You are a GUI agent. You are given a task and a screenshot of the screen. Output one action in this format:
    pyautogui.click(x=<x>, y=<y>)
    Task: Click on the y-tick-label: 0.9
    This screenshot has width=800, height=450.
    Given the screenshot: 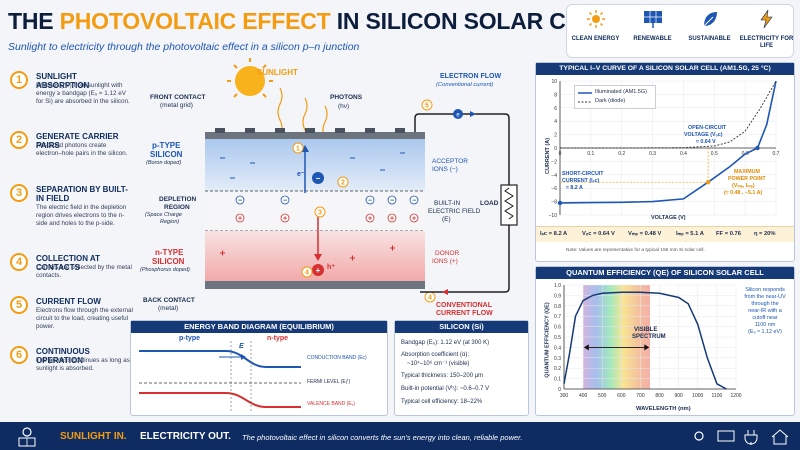 What is the action you would take?
    pyautogui.click(x=557, y=296)
    